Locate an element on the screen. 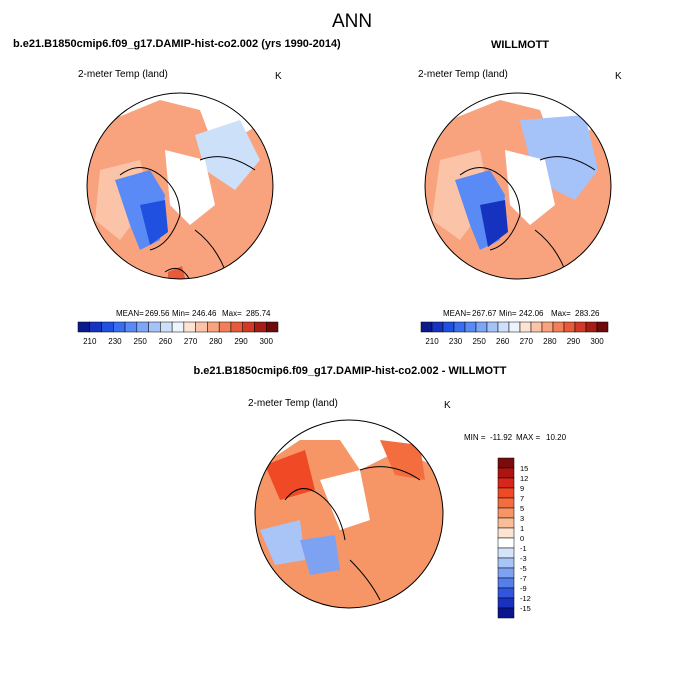 The width and height of the screenshot is (700, 700). neutral-region is located at coordinates (345, 500).